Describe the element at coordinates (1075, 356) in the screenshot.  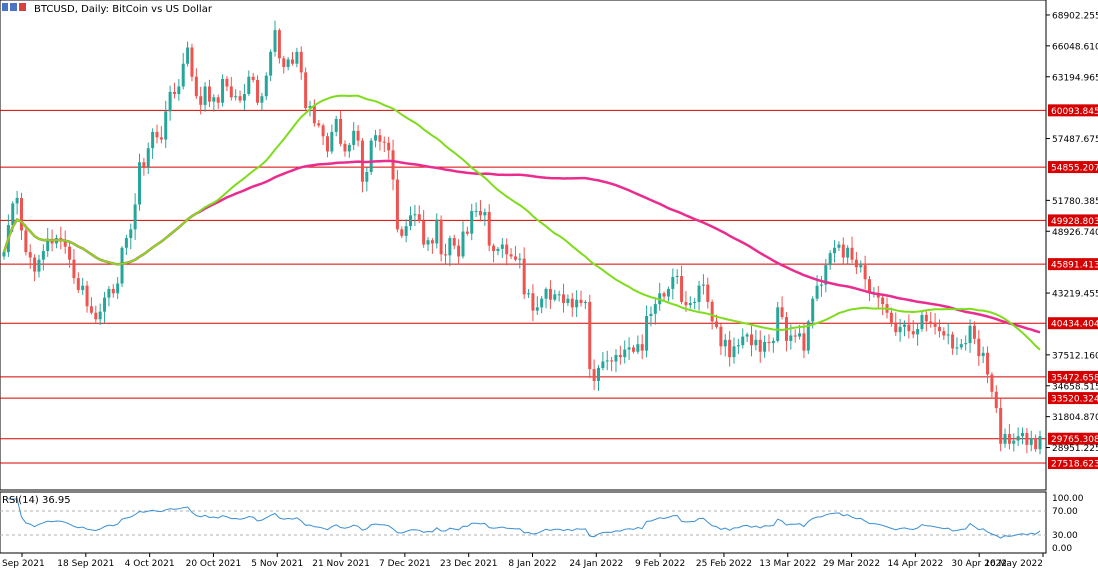
I see `price-tick-label: 37512.160` at that location.